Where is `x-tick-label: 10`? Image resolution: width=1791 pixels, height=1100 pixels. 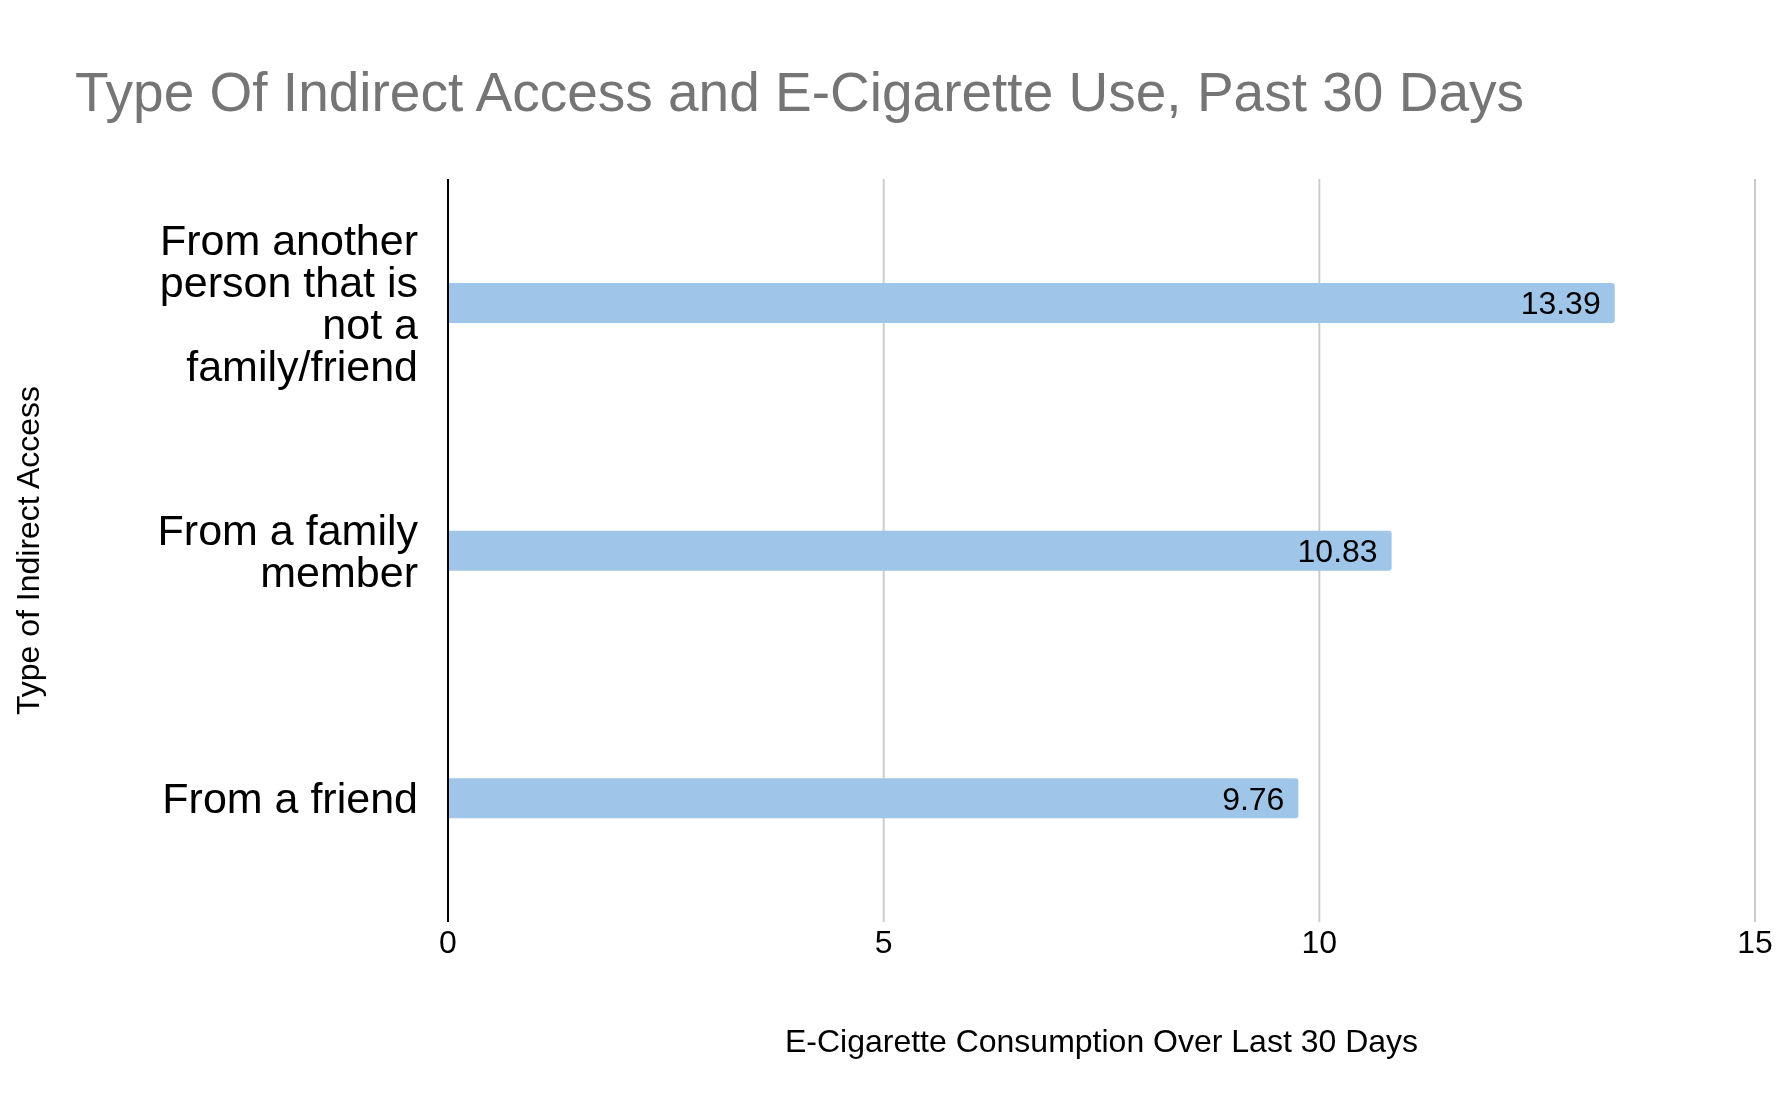
x-tick-label: 10 is located at coordinates (1319, 941).